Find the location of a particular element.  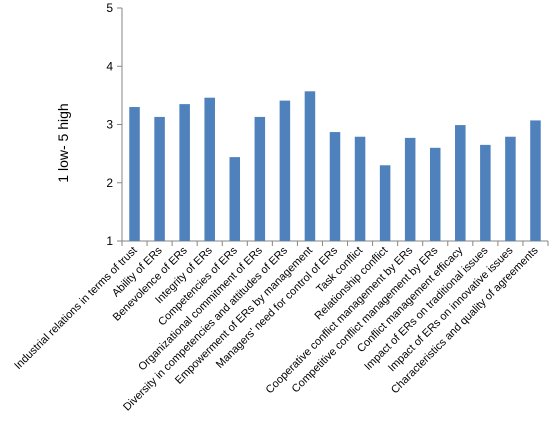

y-tick-label: 3 is located at coordinates (109, 125).